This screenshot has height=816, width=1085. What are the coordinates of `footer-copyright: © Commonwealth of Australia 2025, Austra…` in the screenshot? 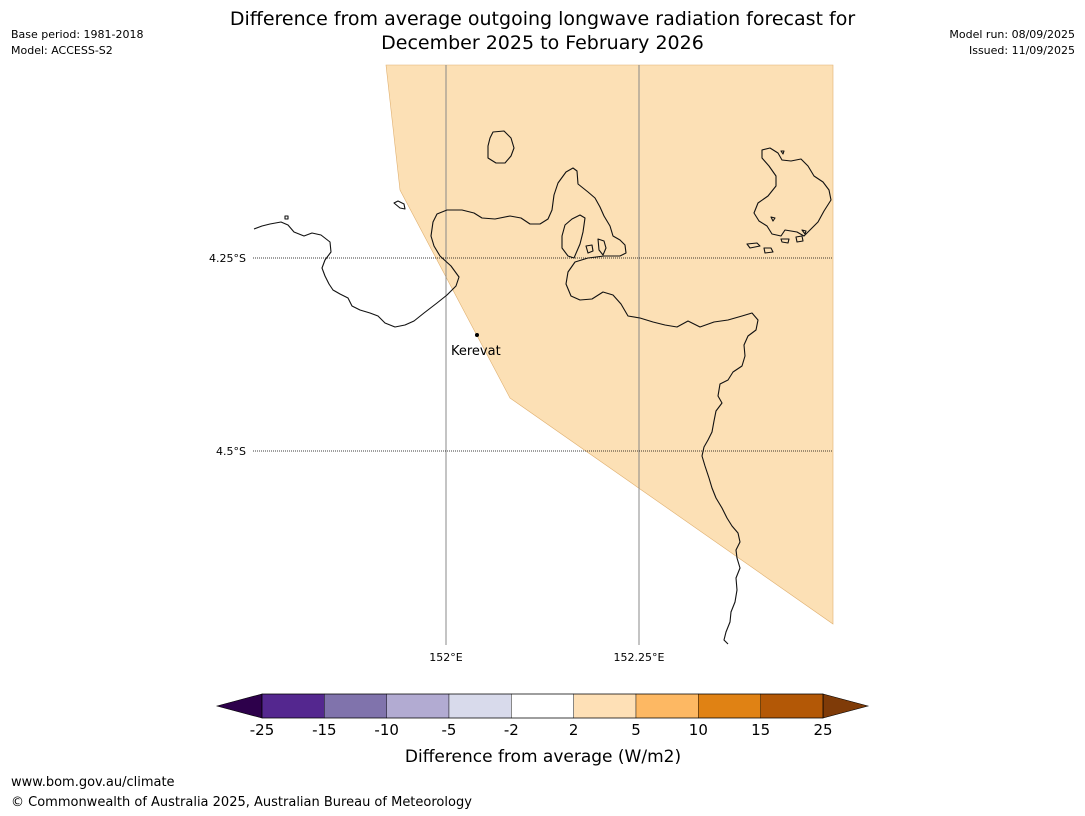 It's located at (241, 802).